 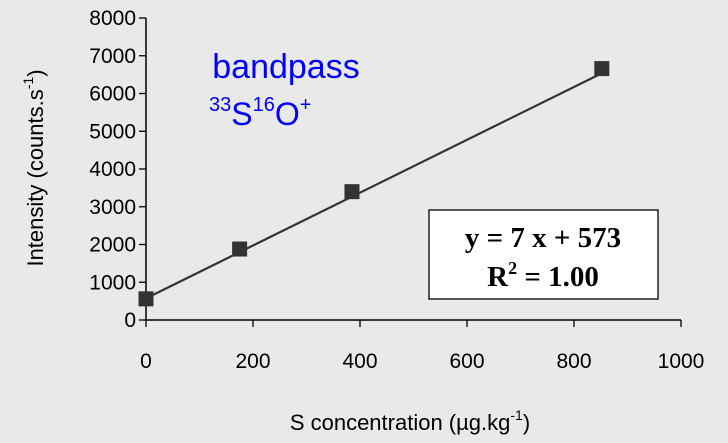 I want to click on r2-value: = 1.00, so click(x=558, y=277).